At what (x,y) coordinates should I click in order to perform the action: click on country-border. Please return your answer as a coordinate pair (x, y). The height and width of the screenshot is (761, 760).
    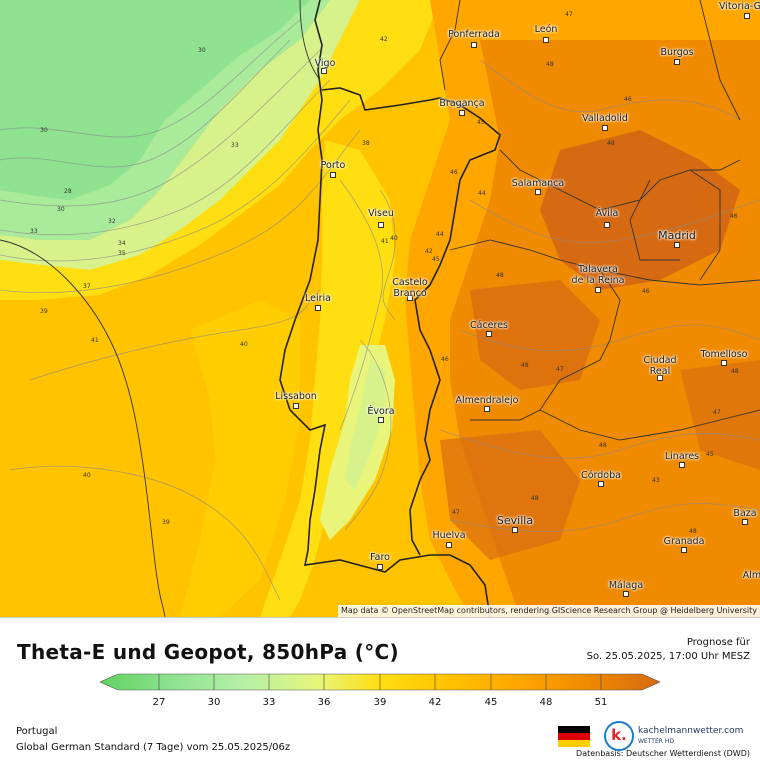
    Looking at the image, I should click on (411, 321).